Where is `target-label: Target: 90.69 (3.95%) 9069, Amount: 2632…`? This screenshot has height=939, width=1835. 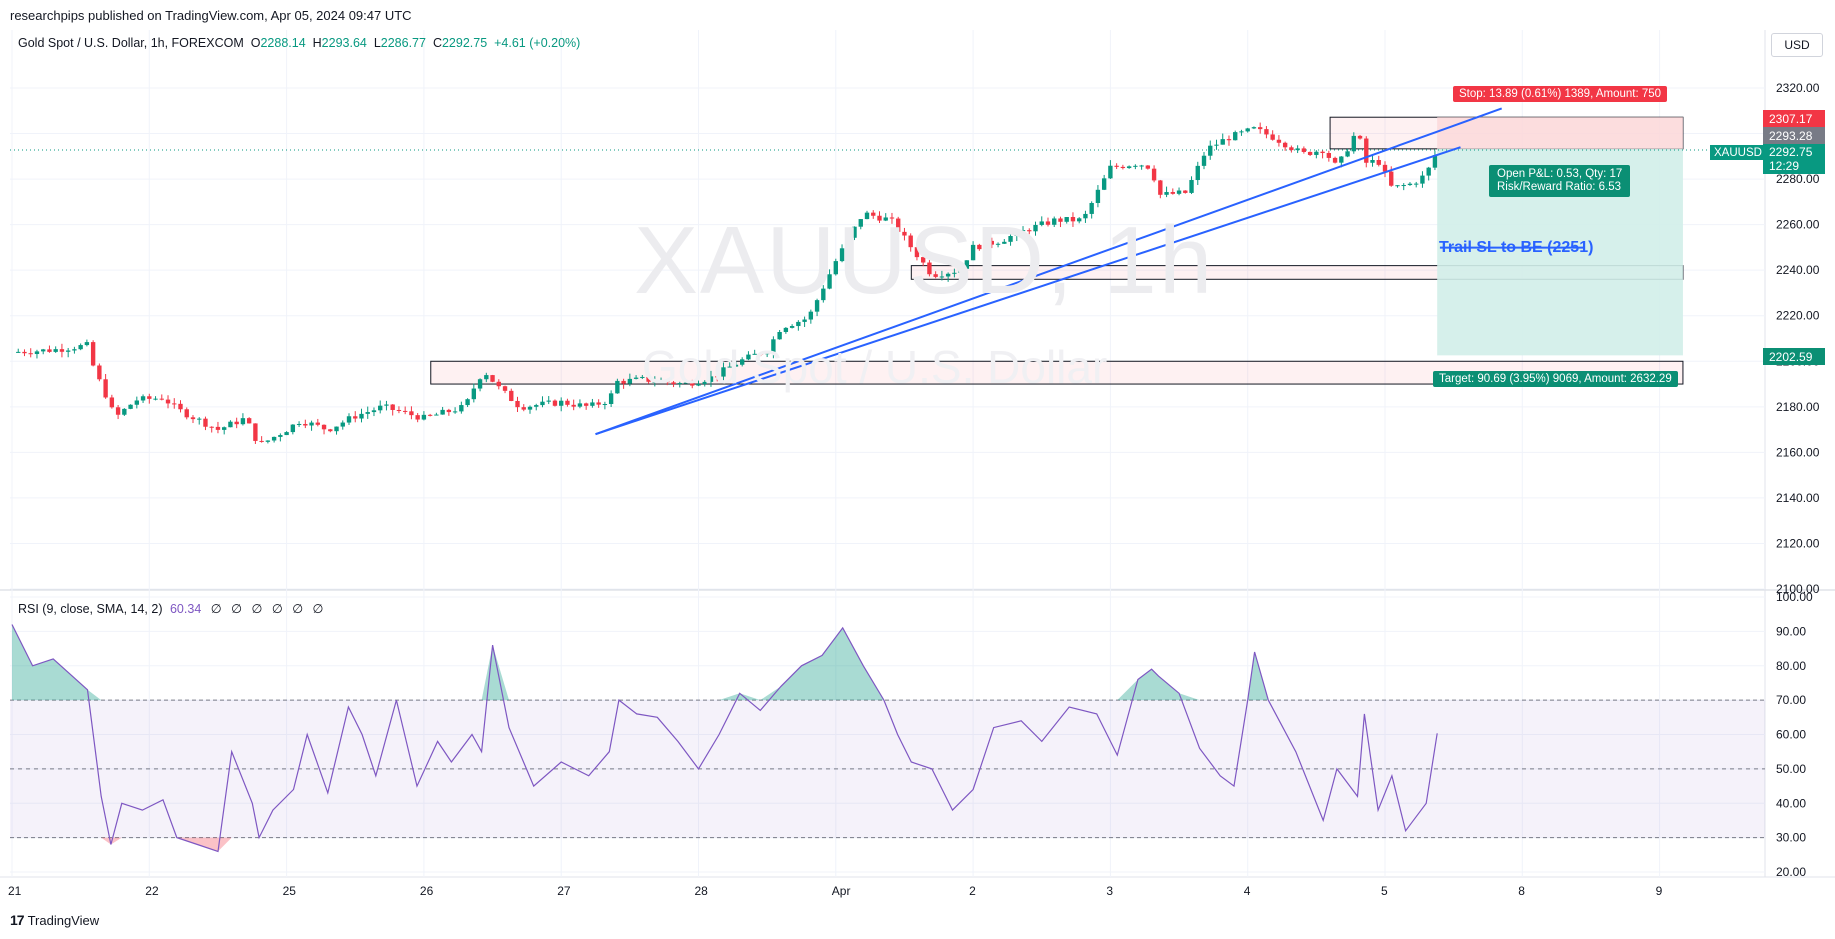 target-label: Target: 90.69 (3.95%) 9069, Amount: 2632… is located at coordinates (1555, 379).